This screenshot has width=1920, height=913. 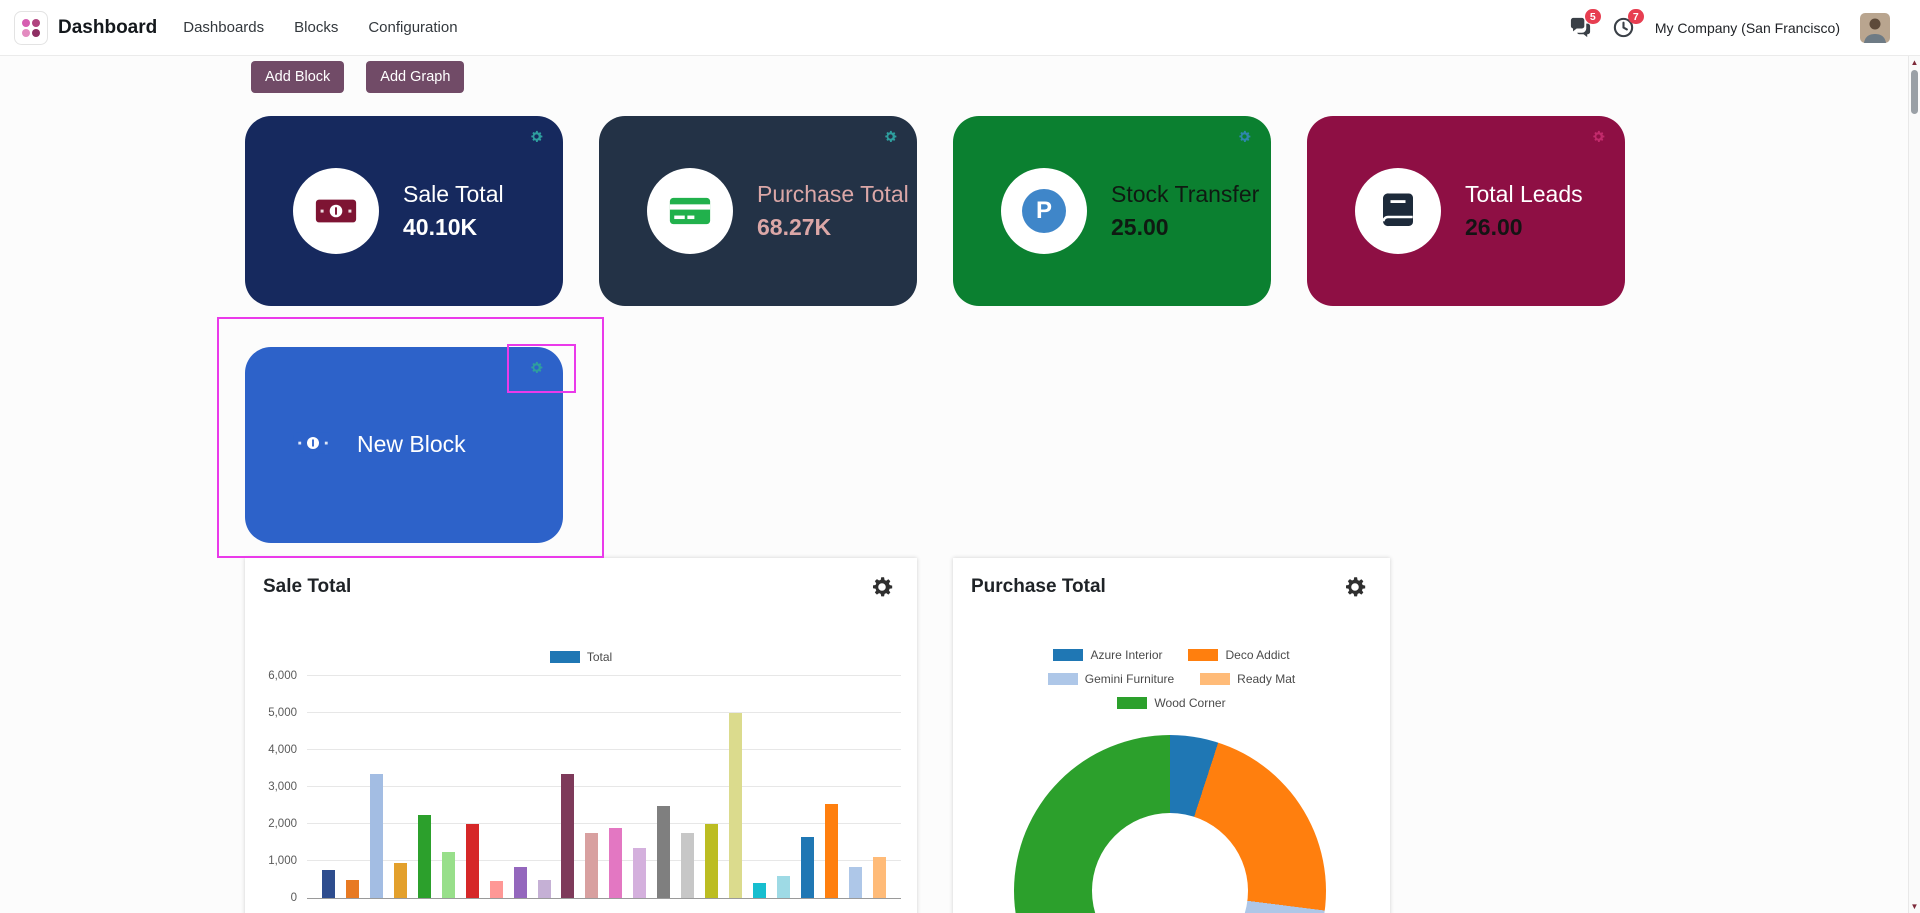 What do you see at coordinates (282, 824) in the screenshot?
I see `y-axis-tick: 2,000` at bounding box center [282, 824].